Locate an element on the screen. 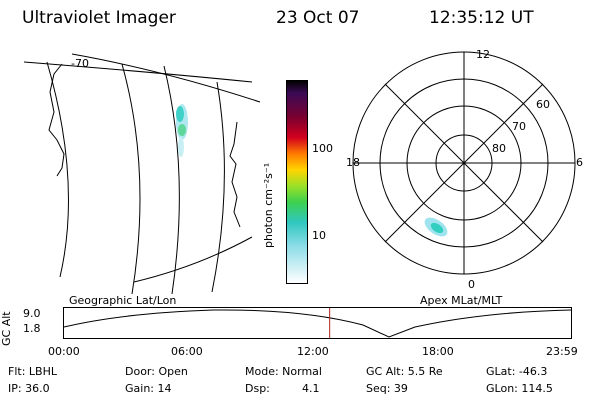  intensity-colorbar is located at coordinates (297, 182).